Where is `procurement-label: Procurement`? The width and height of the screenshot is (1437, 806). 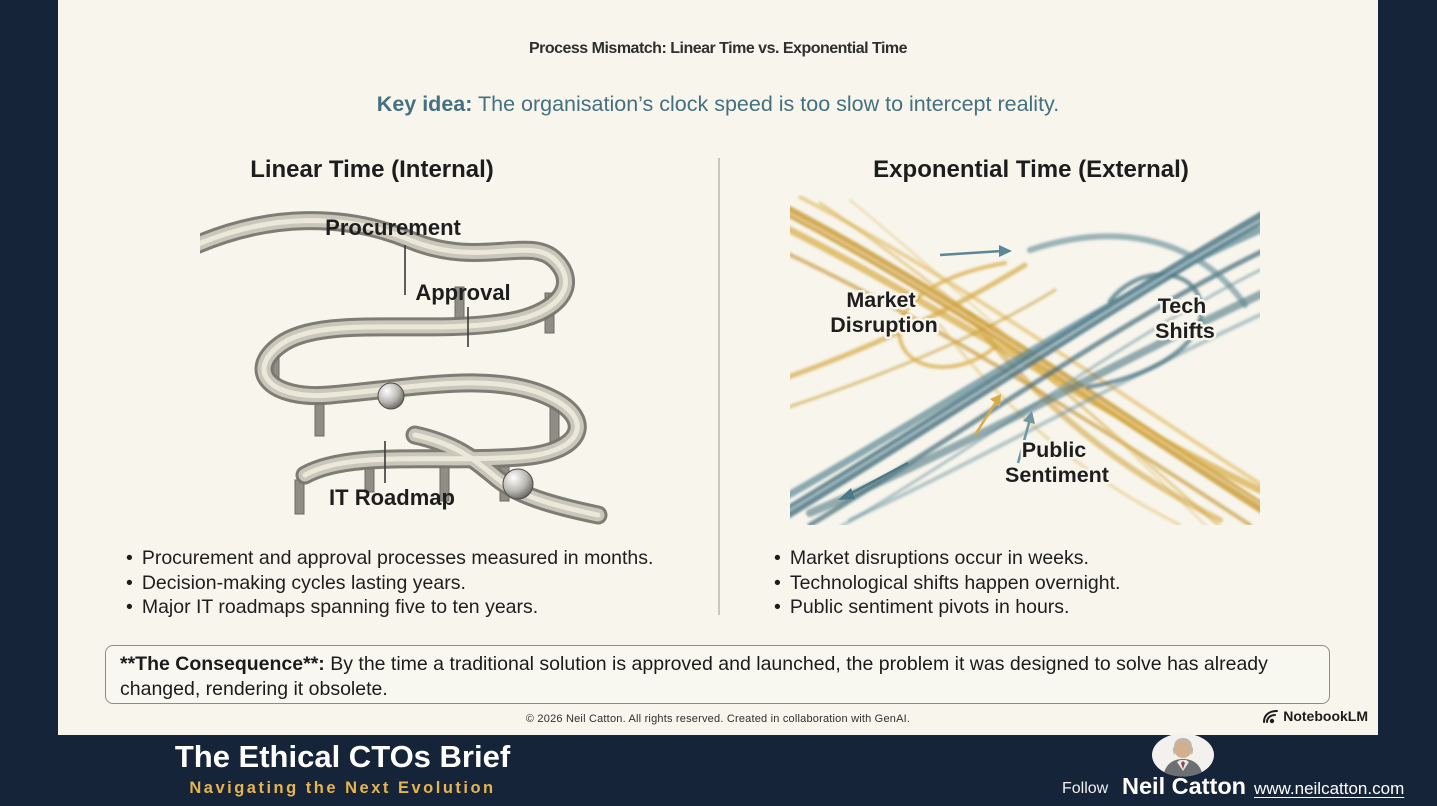
procurement-label: Procurement is located at coordinates (393, 227).